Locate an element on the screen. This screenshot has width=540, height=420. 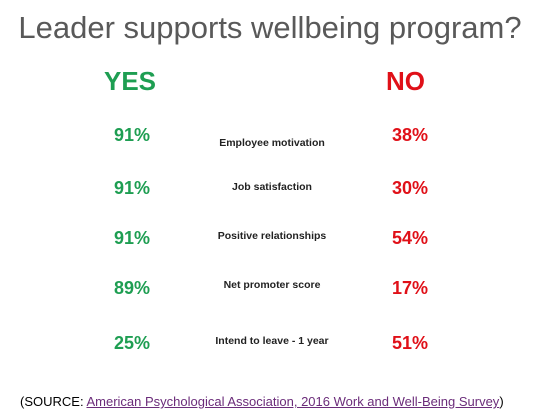
no-value: 51% is located at coordinates (410, 343).